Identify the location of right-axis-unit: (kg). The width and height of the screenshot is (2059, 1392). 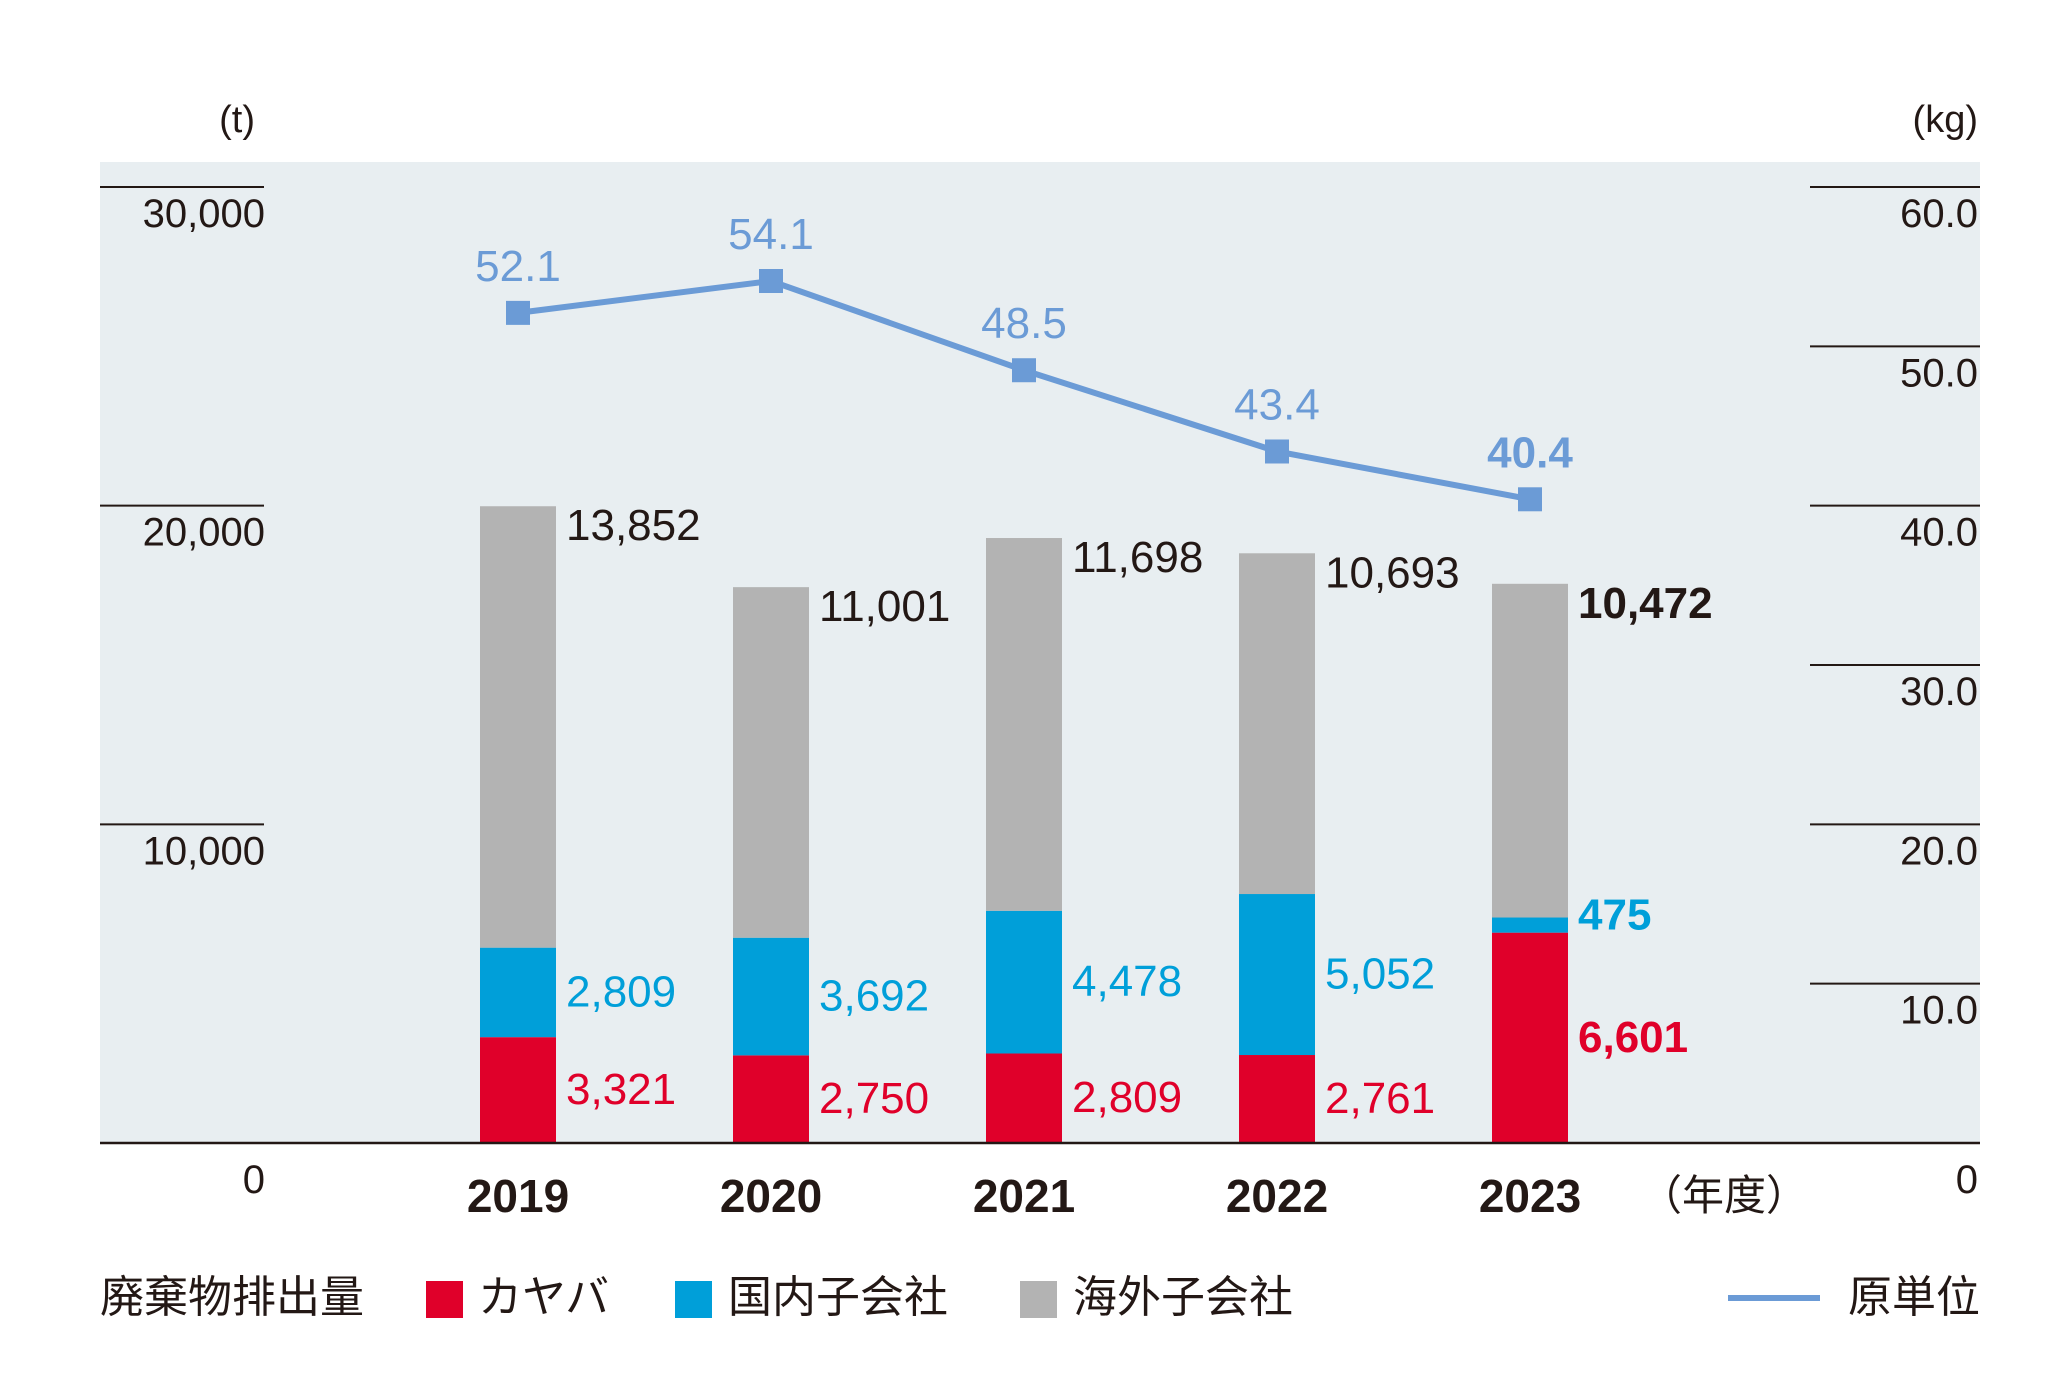
(1945, 120).